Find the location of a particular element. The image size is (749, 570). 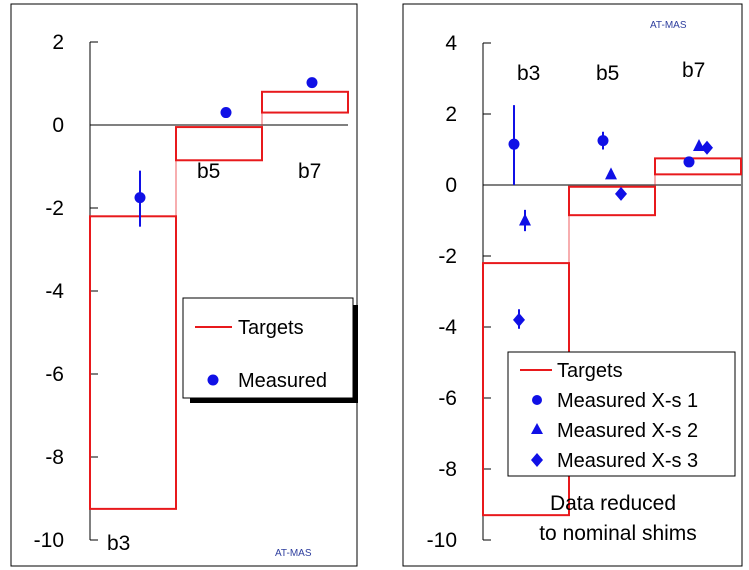

left-target-box-b5 is located at coordinates (219, 144).